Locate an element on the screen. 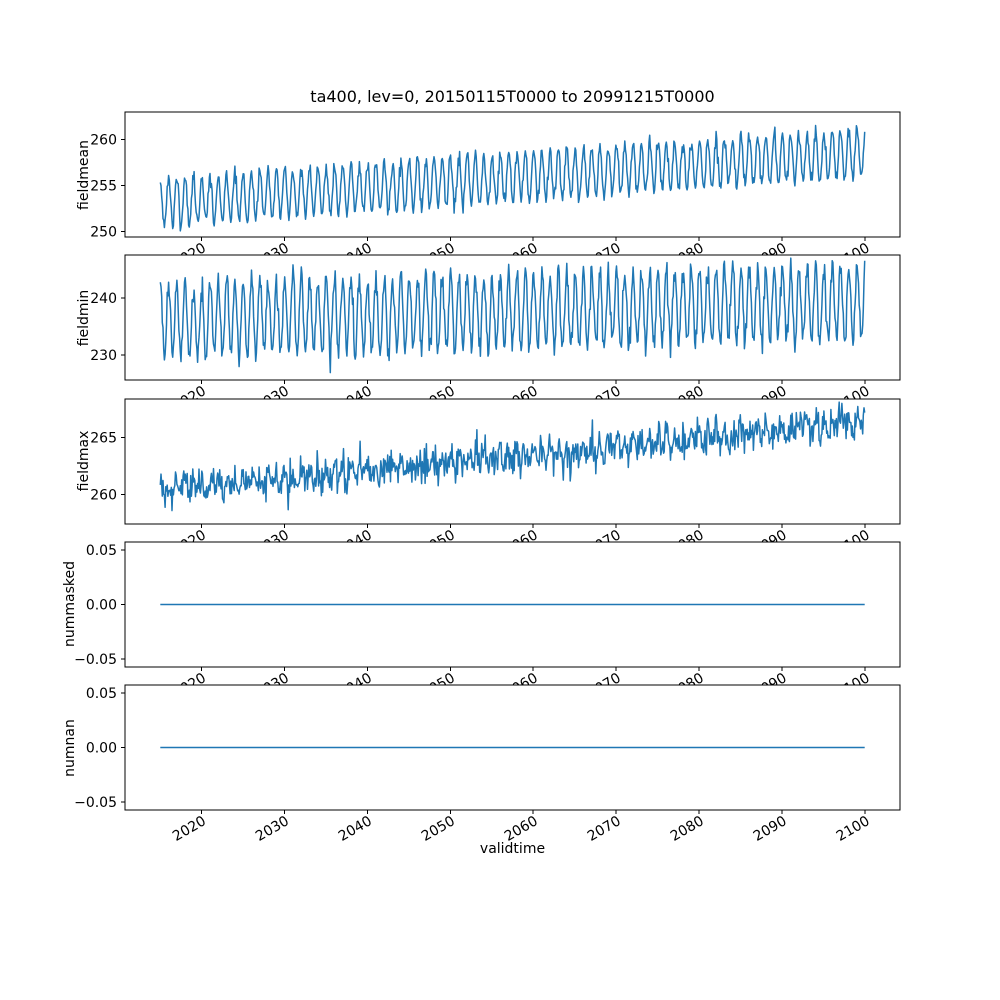  x-tick-label-group: 2040 is located at coordinates (355, 829).